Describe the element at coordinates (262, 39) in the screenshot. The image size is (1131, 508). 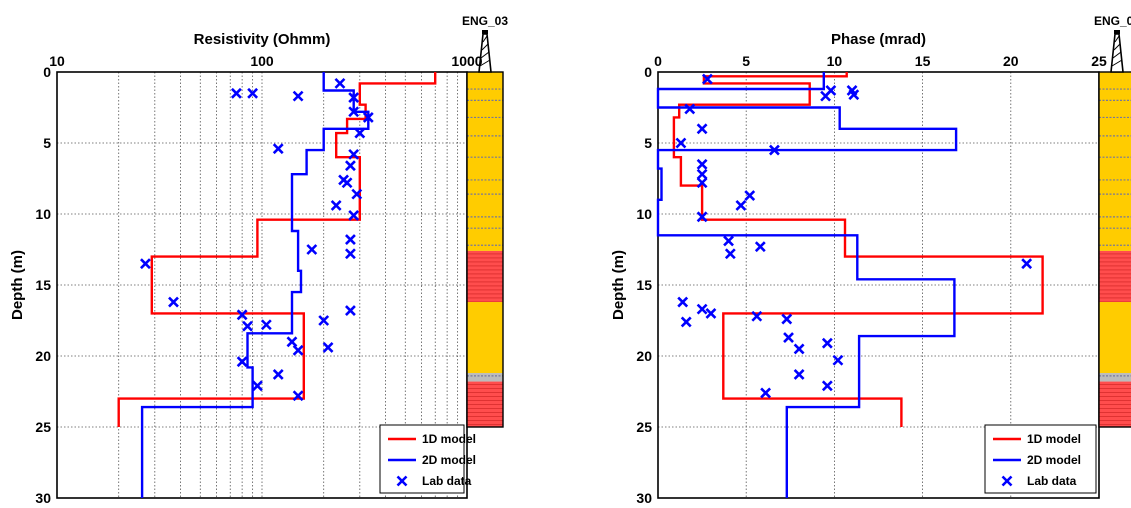
I see `x-axis-title: Resistivity (Ohmm)` at that location.